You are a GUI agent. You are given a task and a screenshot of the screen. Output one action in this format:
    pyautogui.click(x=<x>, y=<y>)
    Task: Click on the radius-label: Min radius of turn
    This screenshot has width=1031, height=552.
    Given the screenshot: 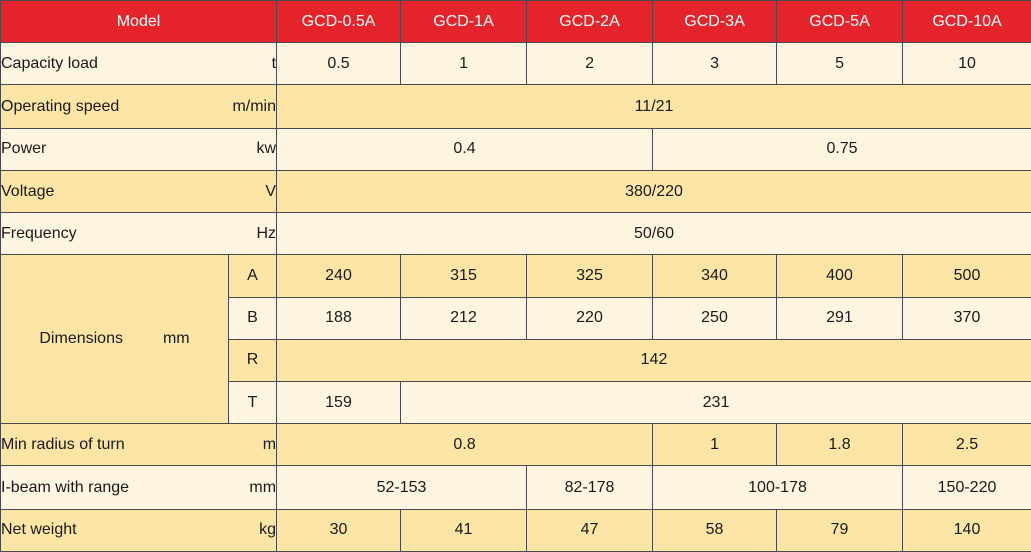 What is the action you would take?
    pyautogui.click(x=63, y=444)
    